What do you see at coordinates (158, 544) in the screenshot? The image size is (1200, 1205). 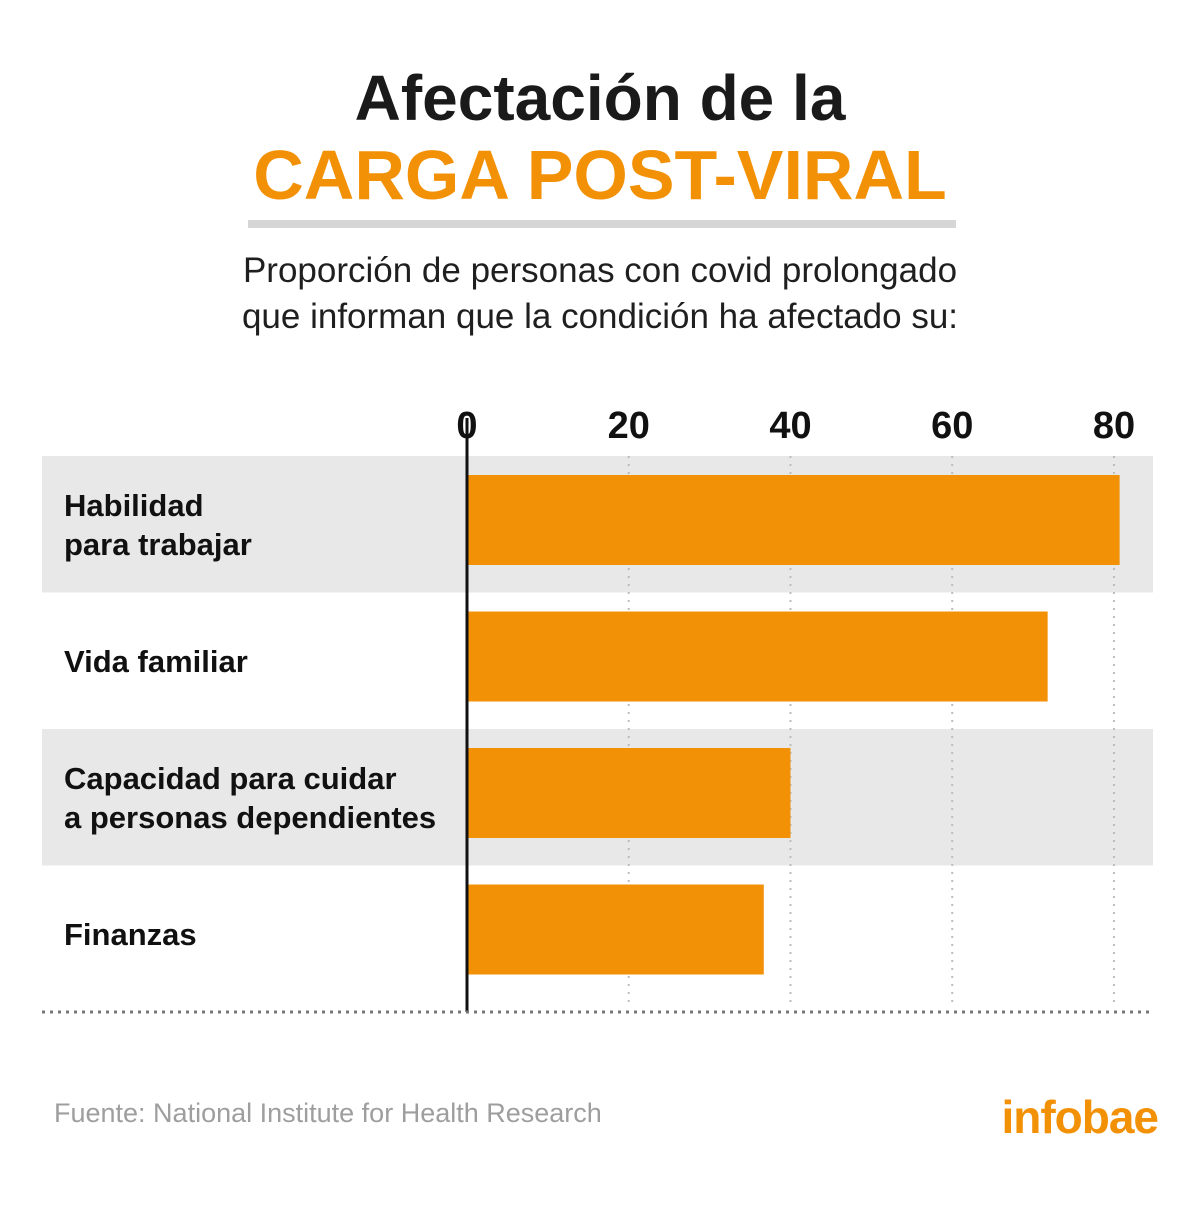 I see `category-label: para trabajar` at bounding box center [158, 544].